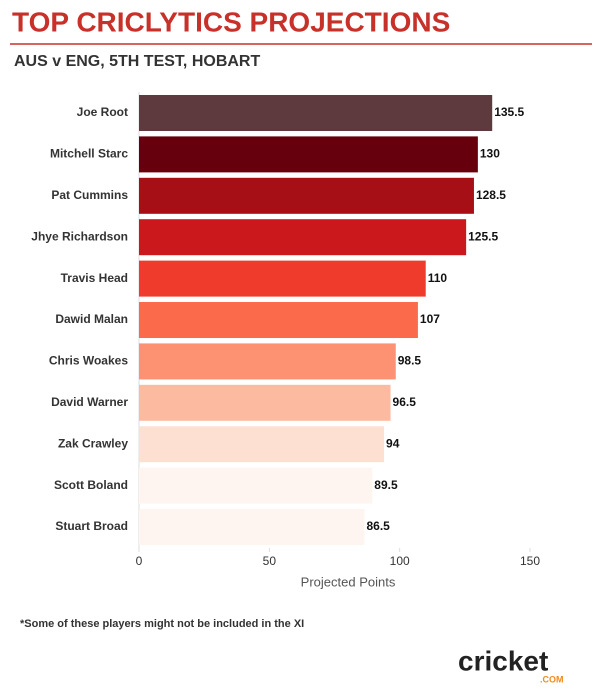 This screenshot has height=697, width=600. What do you see at coordinates (393, 443) in the screenshot?
I see `value-label: 94` at bounding box center [393, 443].